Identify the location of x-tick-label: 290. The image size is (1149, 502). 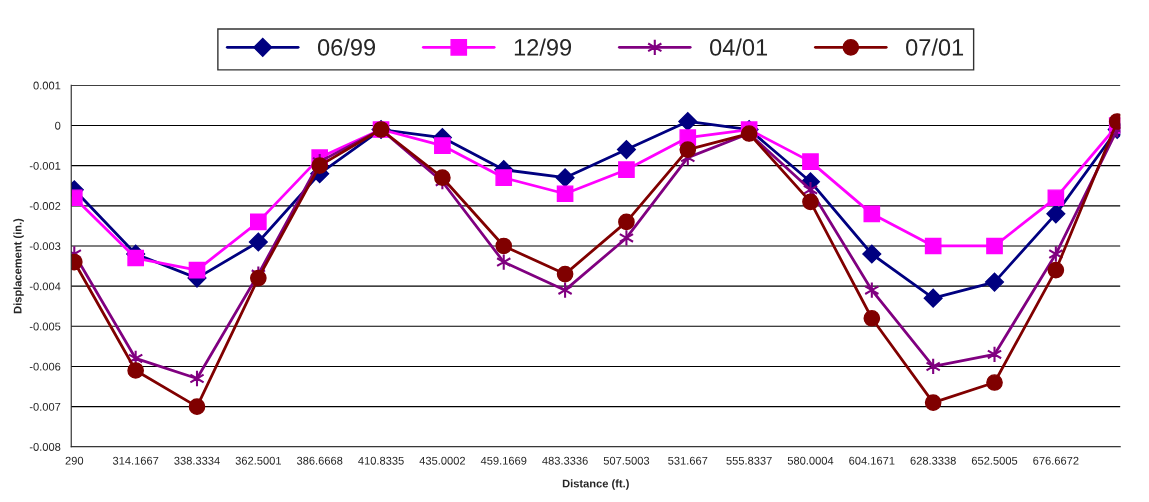
(74, 460).